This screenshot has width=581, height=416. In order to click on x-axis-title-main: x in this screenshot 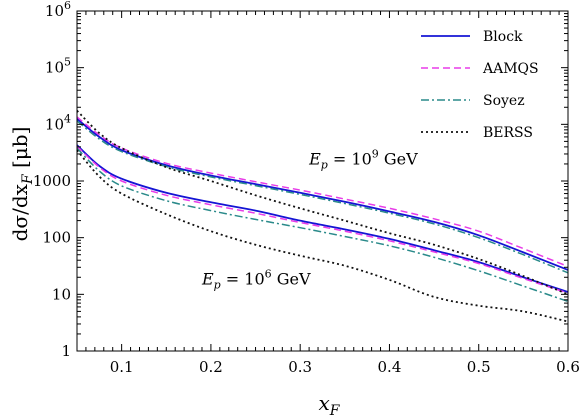, I will do `click(324, 403)`.